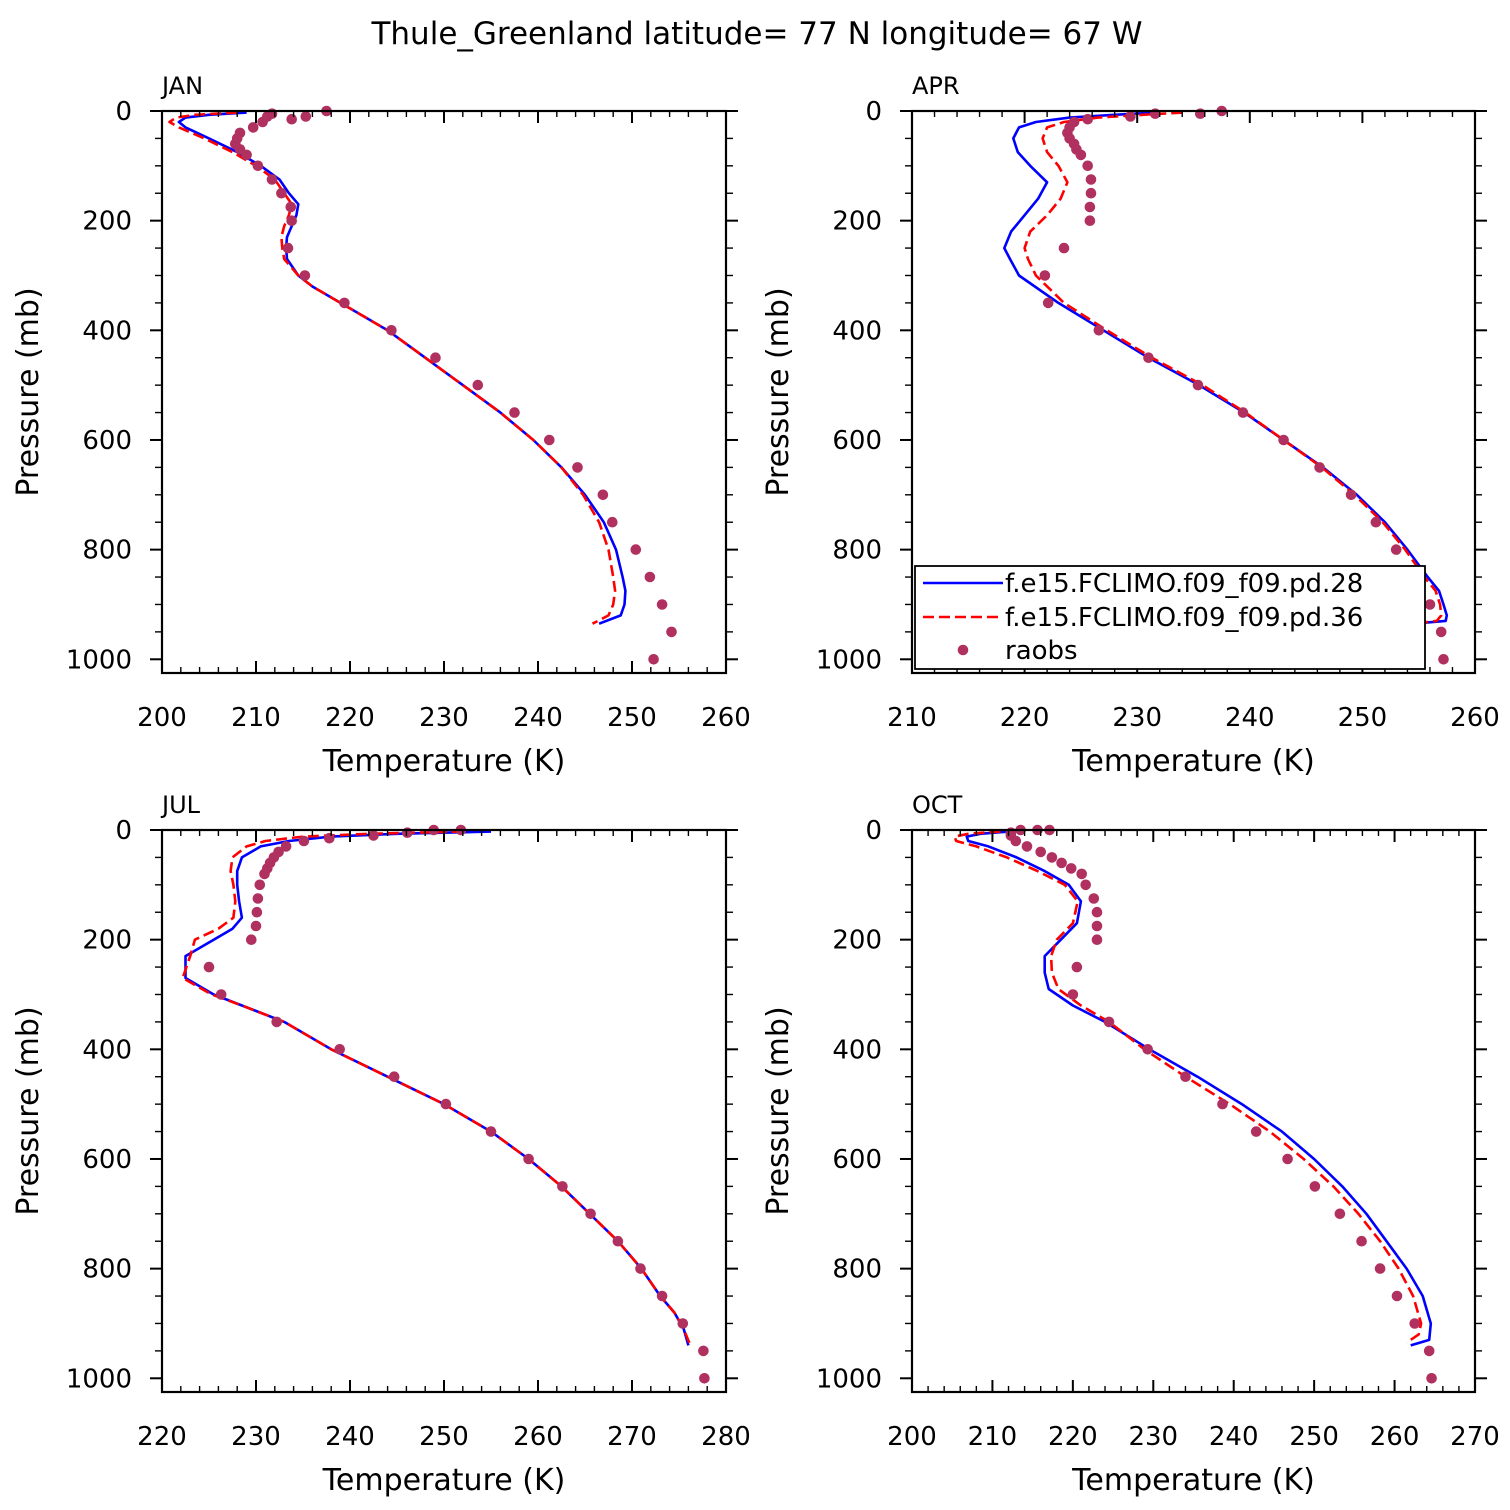 The height and width of the screenshot is (1510, 1510). I want to click on legend-label: raobs, so click(1041, 651).